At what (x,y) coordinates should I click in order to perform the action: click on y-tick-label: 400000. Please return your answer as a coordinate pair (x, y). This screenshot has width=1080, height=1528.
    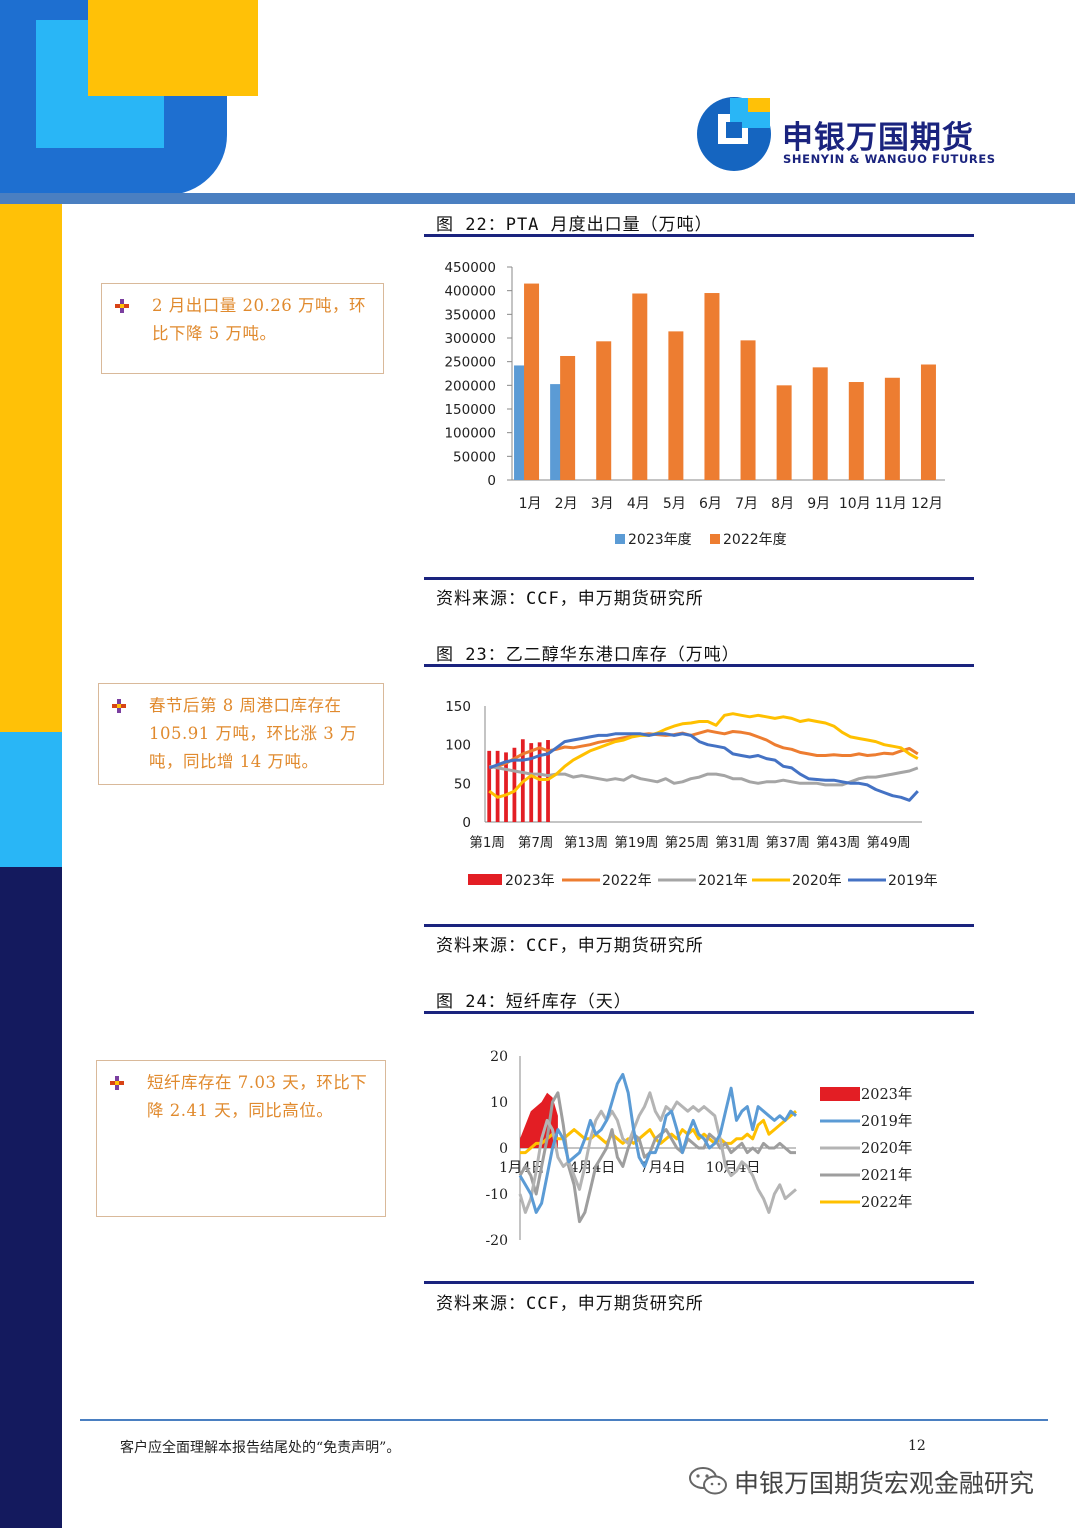
    Looking at the image, I should click on (470, 292).